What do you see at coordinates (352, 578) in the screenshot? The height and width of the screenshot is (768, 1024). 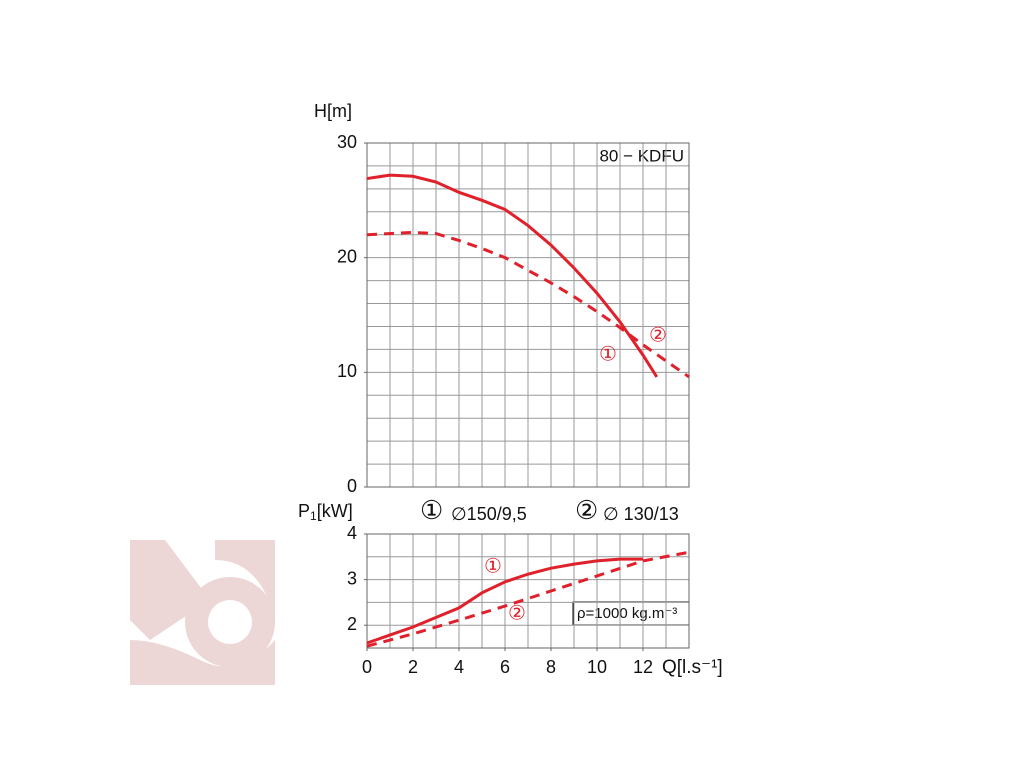 I see `y-tick-label: 3` at bounding box center [352, 578].